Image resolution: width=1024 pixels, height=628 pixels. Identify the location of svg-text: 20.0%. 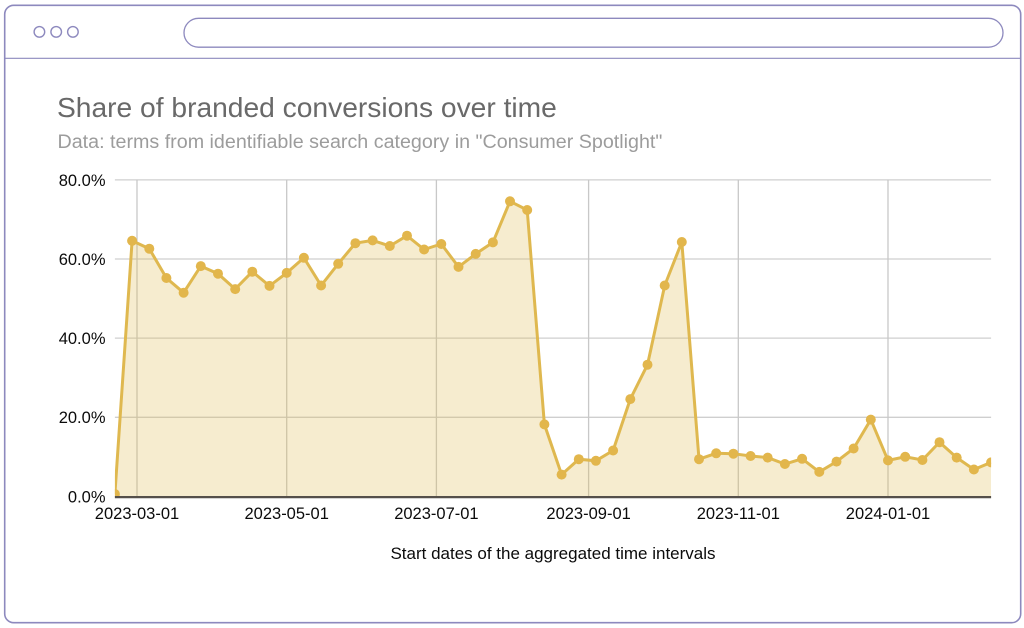
(82, 418).